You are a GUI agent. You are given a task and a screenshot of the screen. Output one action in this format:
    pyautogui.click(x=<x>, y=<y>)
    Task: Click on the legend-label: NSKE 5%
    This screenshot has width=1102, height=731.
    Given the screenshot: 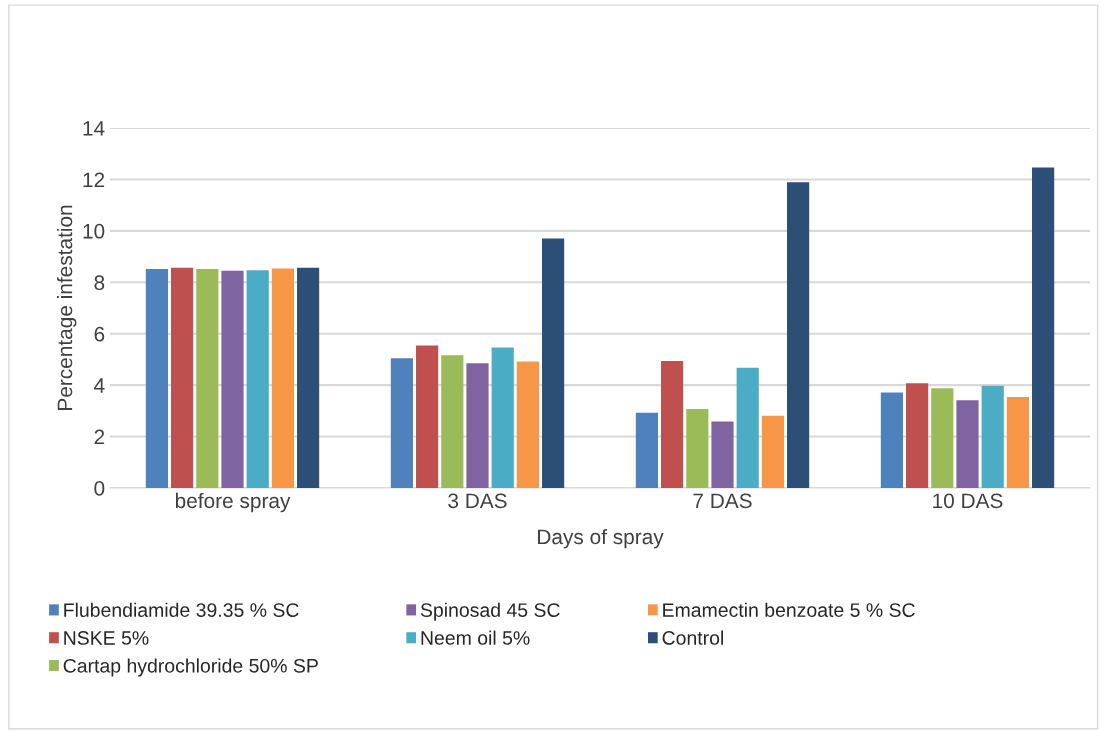 What is the action you would take?
    pyautogui.click(x=106, y=638)
    